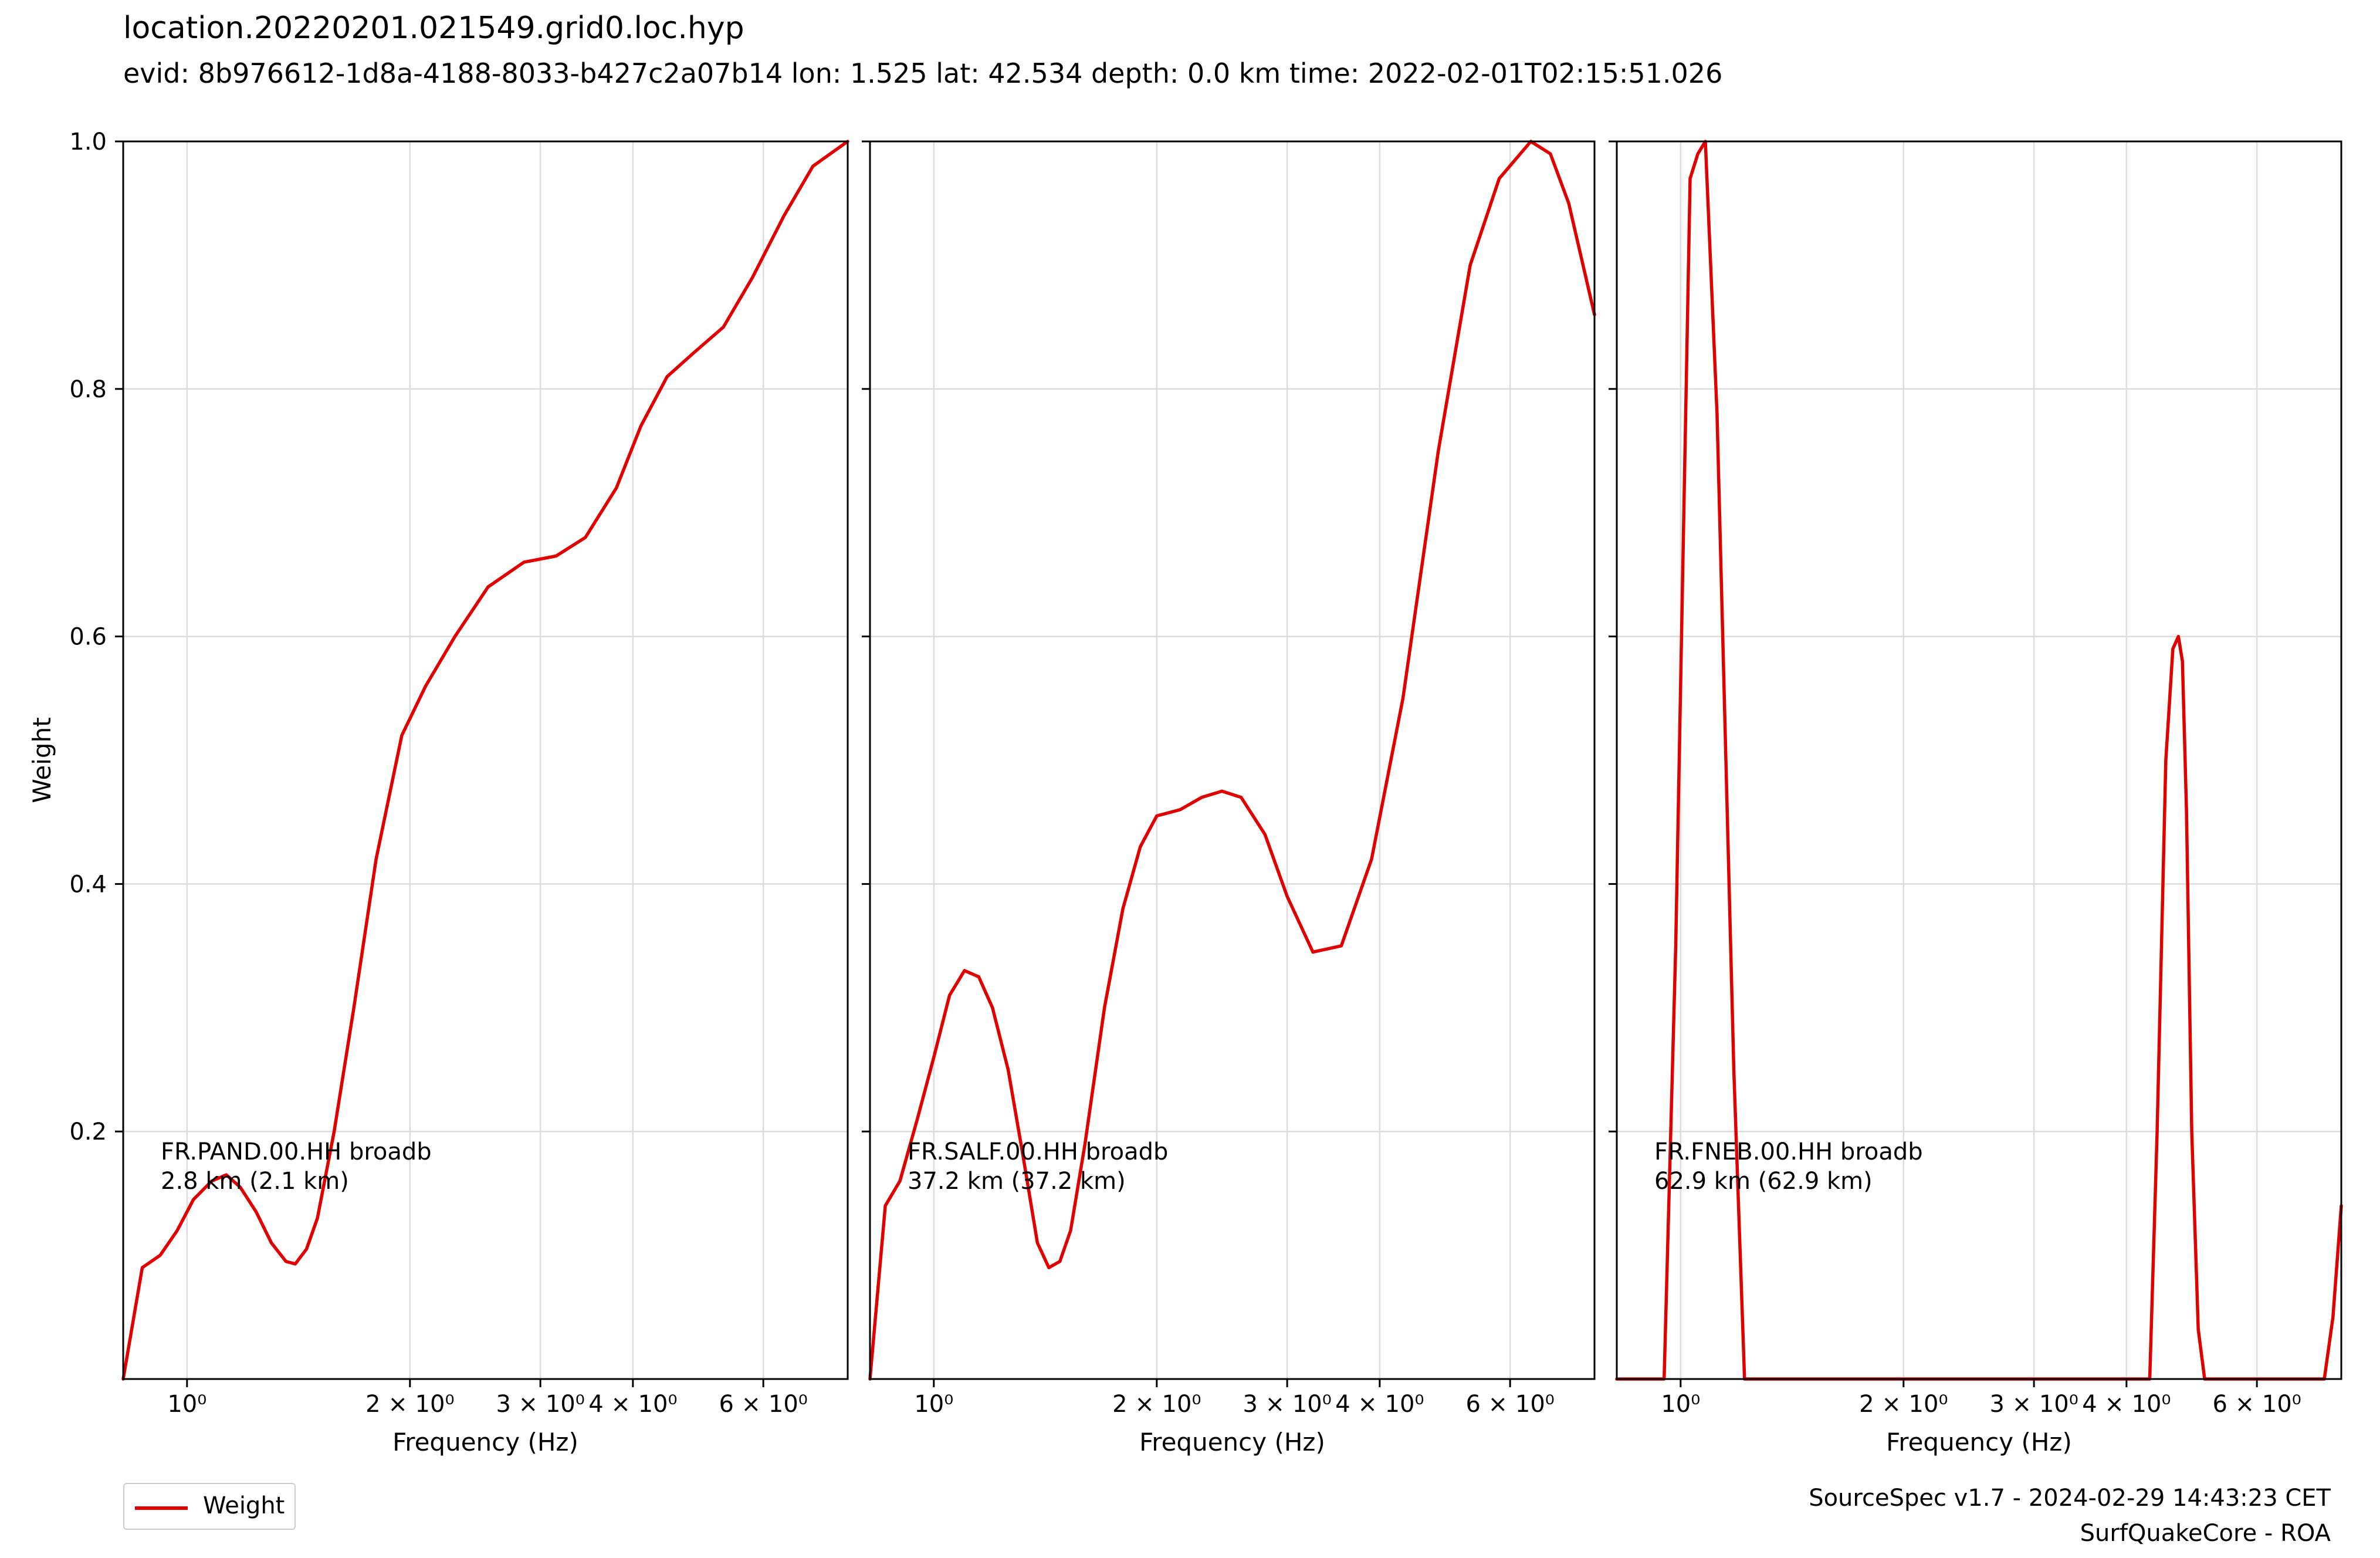 This screenshot has width=2380, height=1558. I want to click on distance-label: 62.9 km (62.9 km), so click(1764, 1181).